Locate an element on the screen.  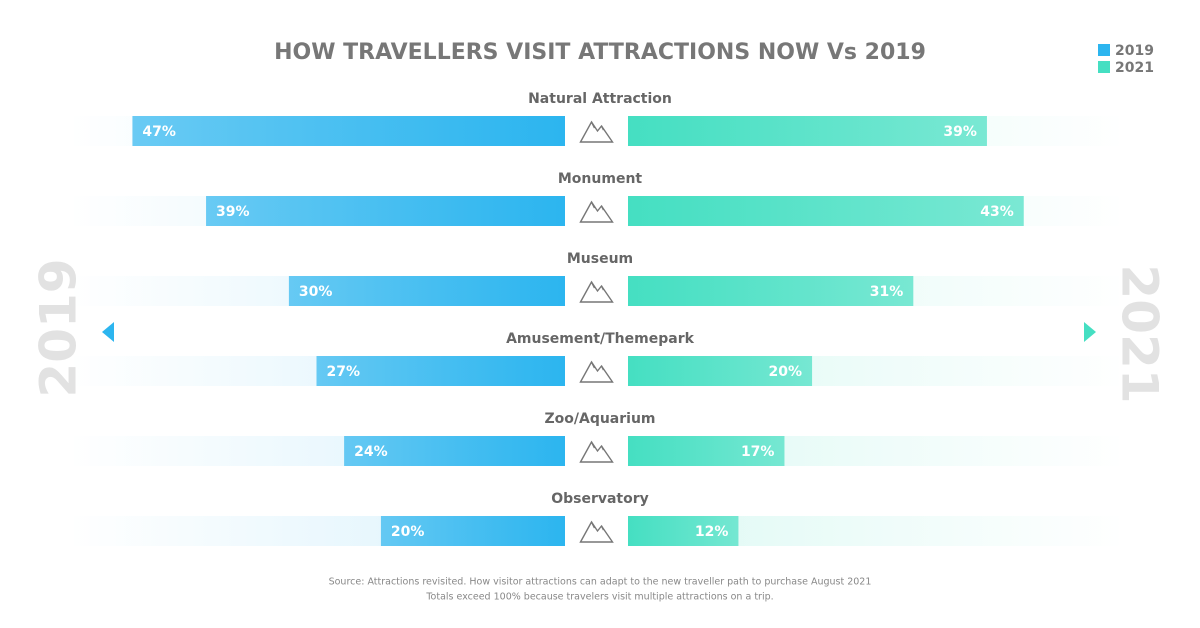
value-label: 31% is located at coordinates (887, 292).